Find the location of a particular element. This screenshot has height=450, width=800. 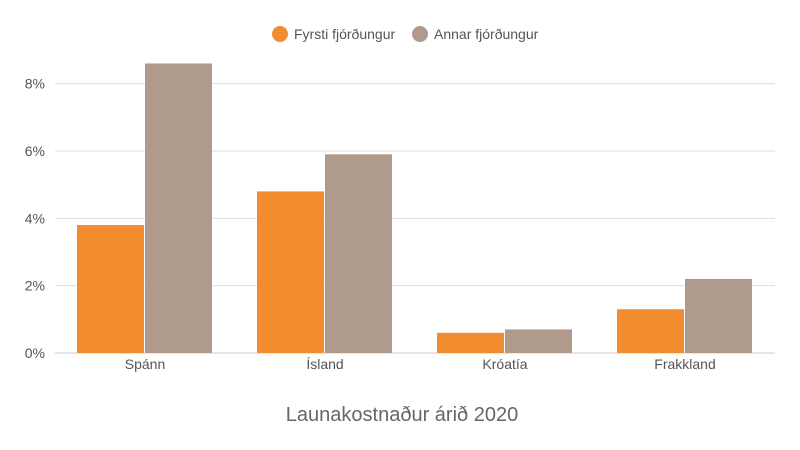

y-axis: 0% 2% 4% 6% 8% is located at coordinates (35, 218).